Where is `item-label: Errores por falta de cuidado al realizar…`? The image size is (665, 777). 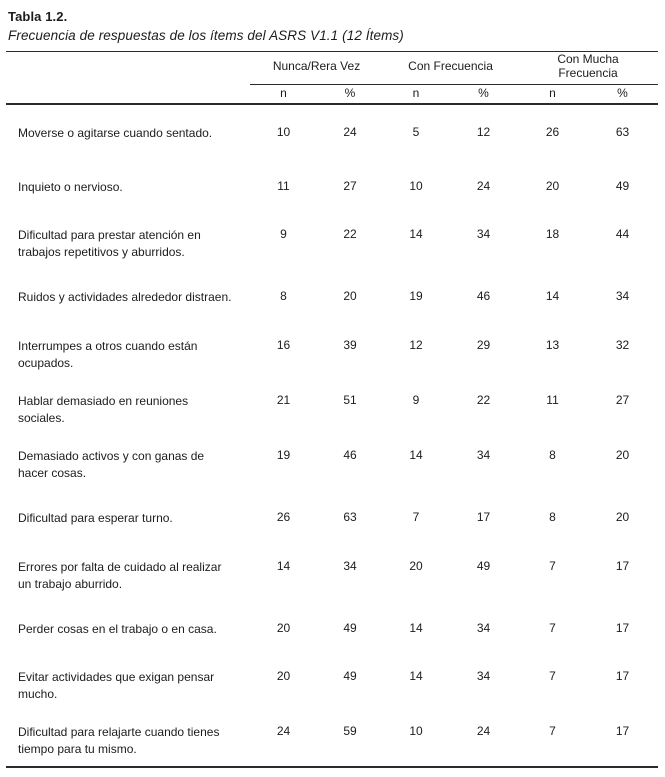 item-label: Errores por falta de cuidado al realizar… is located at coordinates (120, 575).